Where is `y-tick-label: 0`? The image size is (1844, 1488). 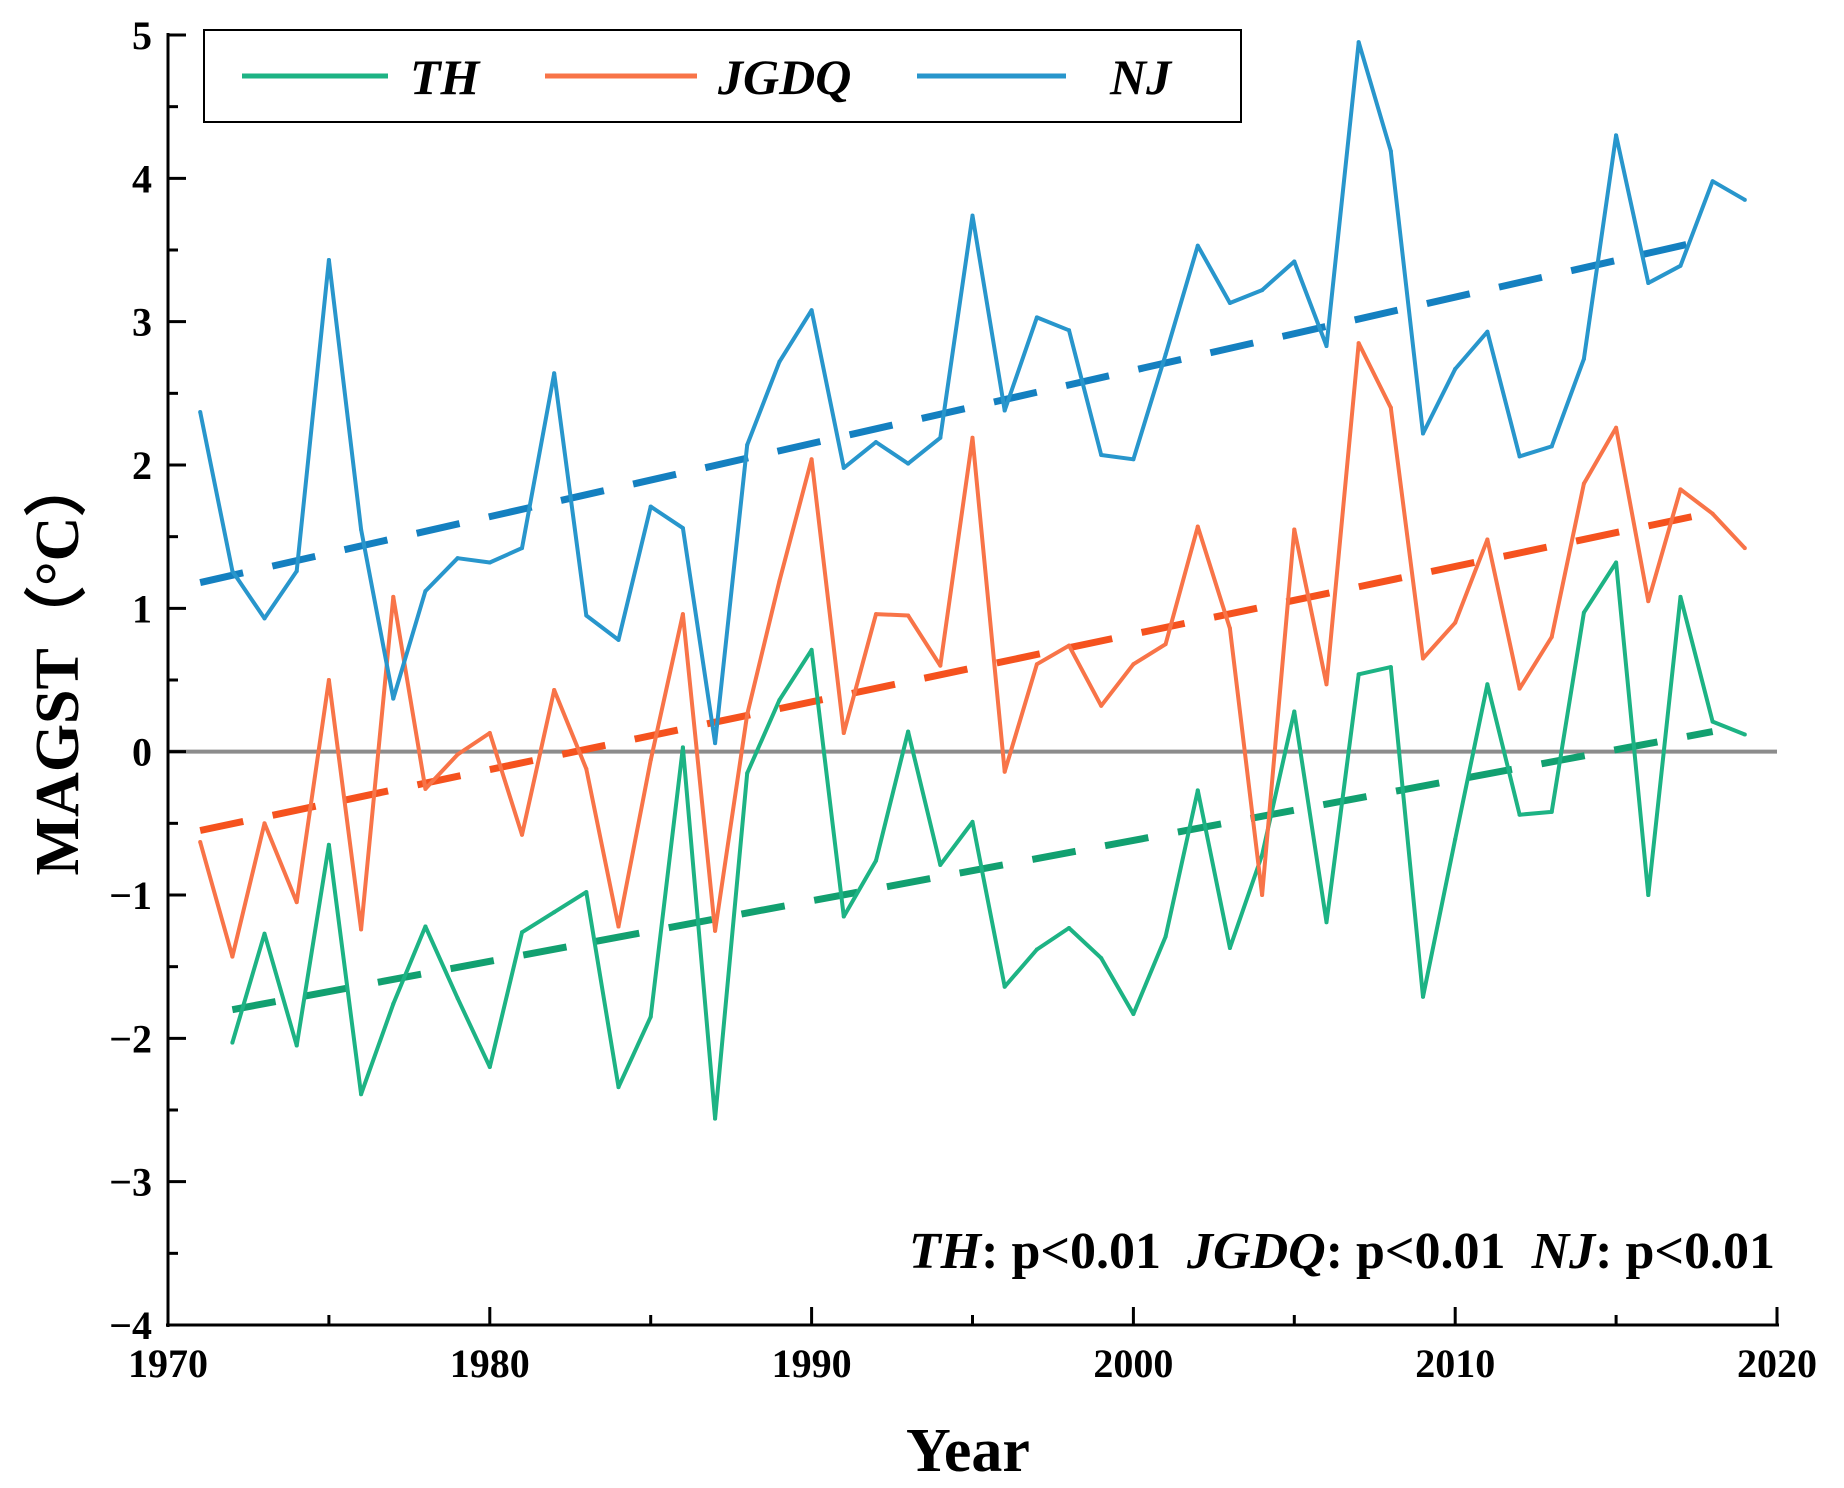
y-tick-label: 0 is located at coordinates (142, 752).